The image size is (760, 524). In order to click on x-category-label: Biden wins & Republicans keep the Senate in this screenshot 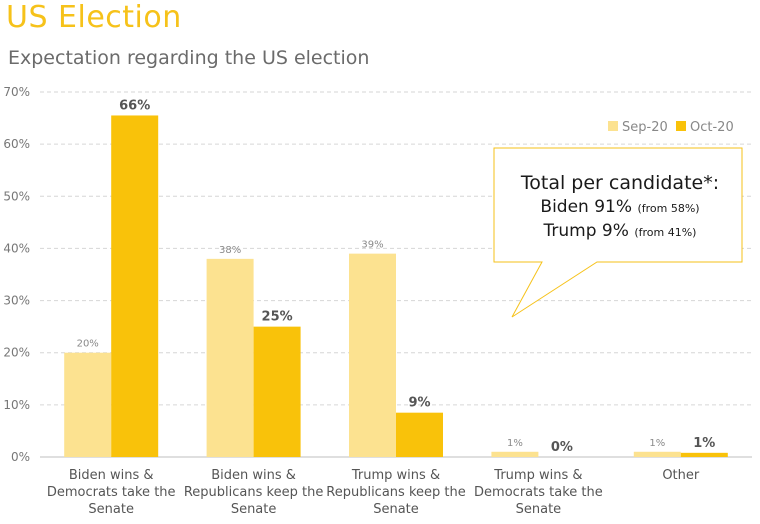, I will do `click(253, 492)`.